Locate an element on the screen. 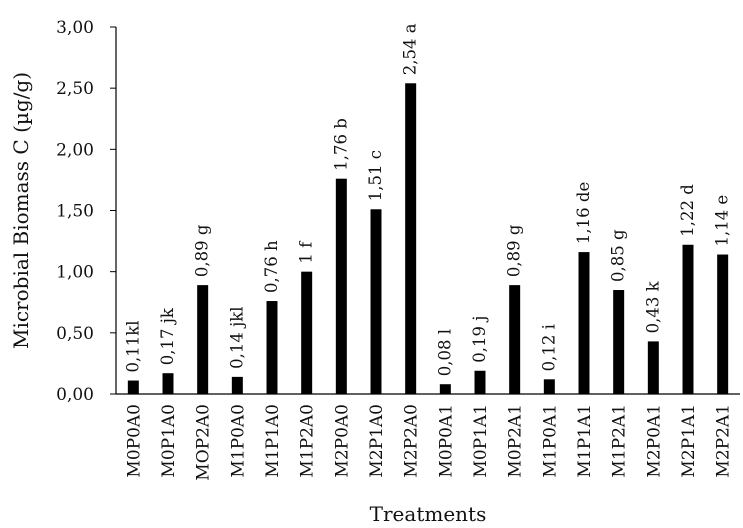 The height and width of the screenshot is (528, 743). data-label: 0,85 g is located at coordinates (618, 255).